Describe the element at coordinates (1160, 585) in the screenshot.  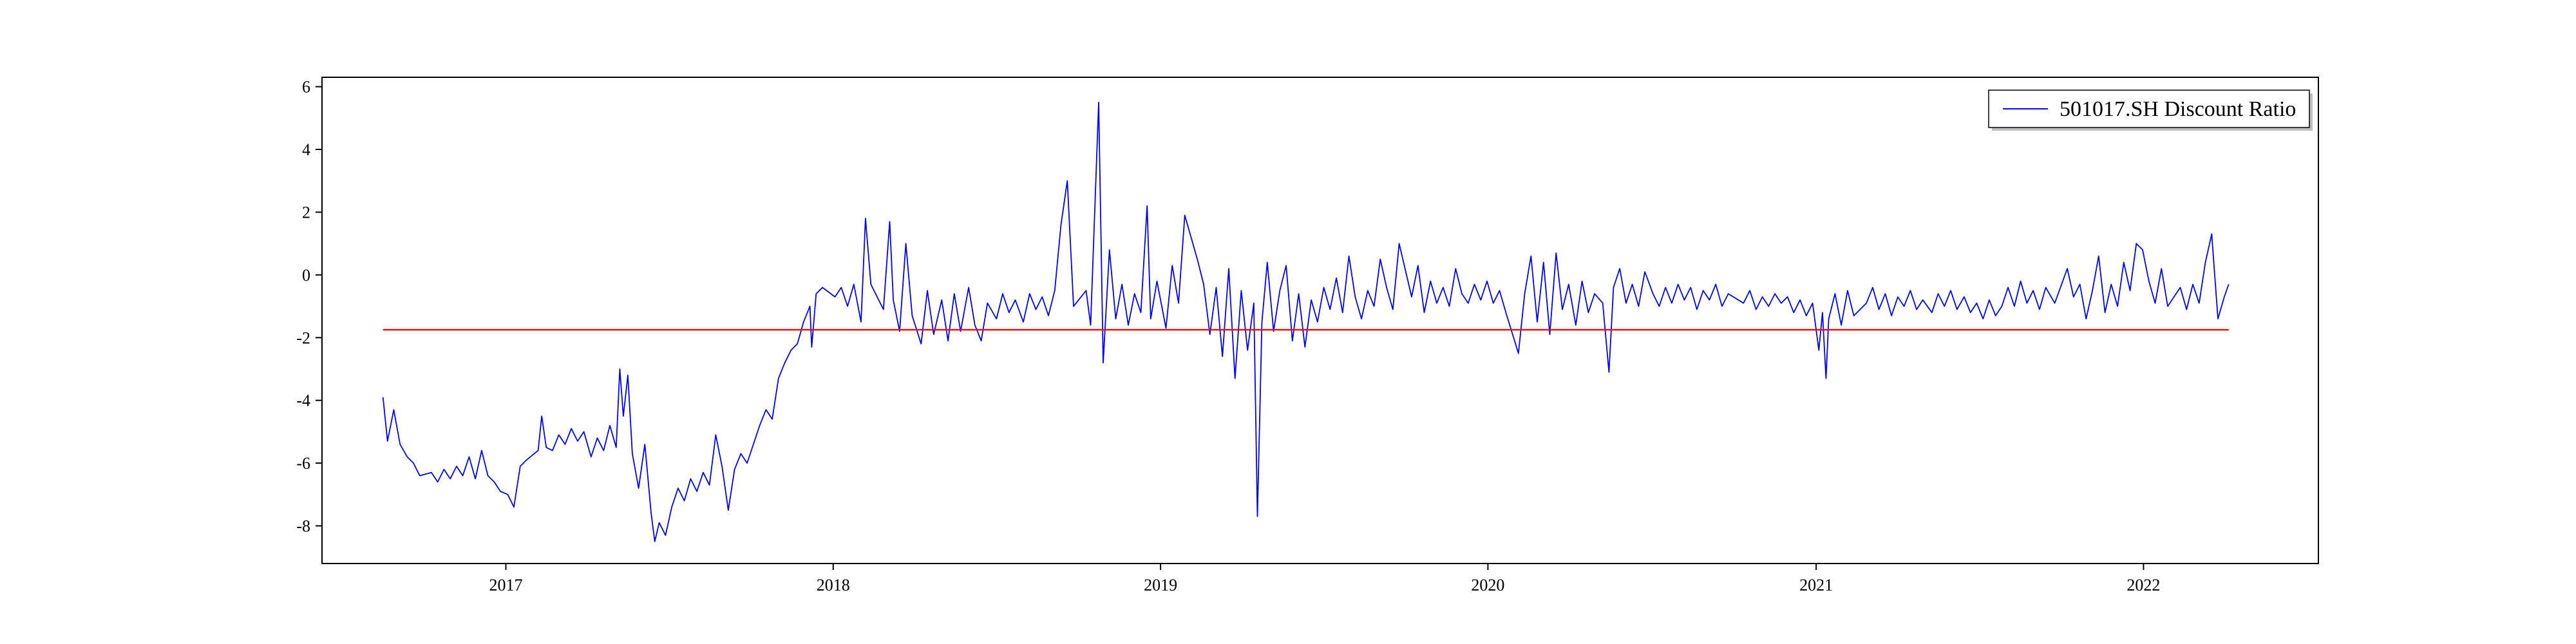
I see `x-tick-label: 2019` at that location.